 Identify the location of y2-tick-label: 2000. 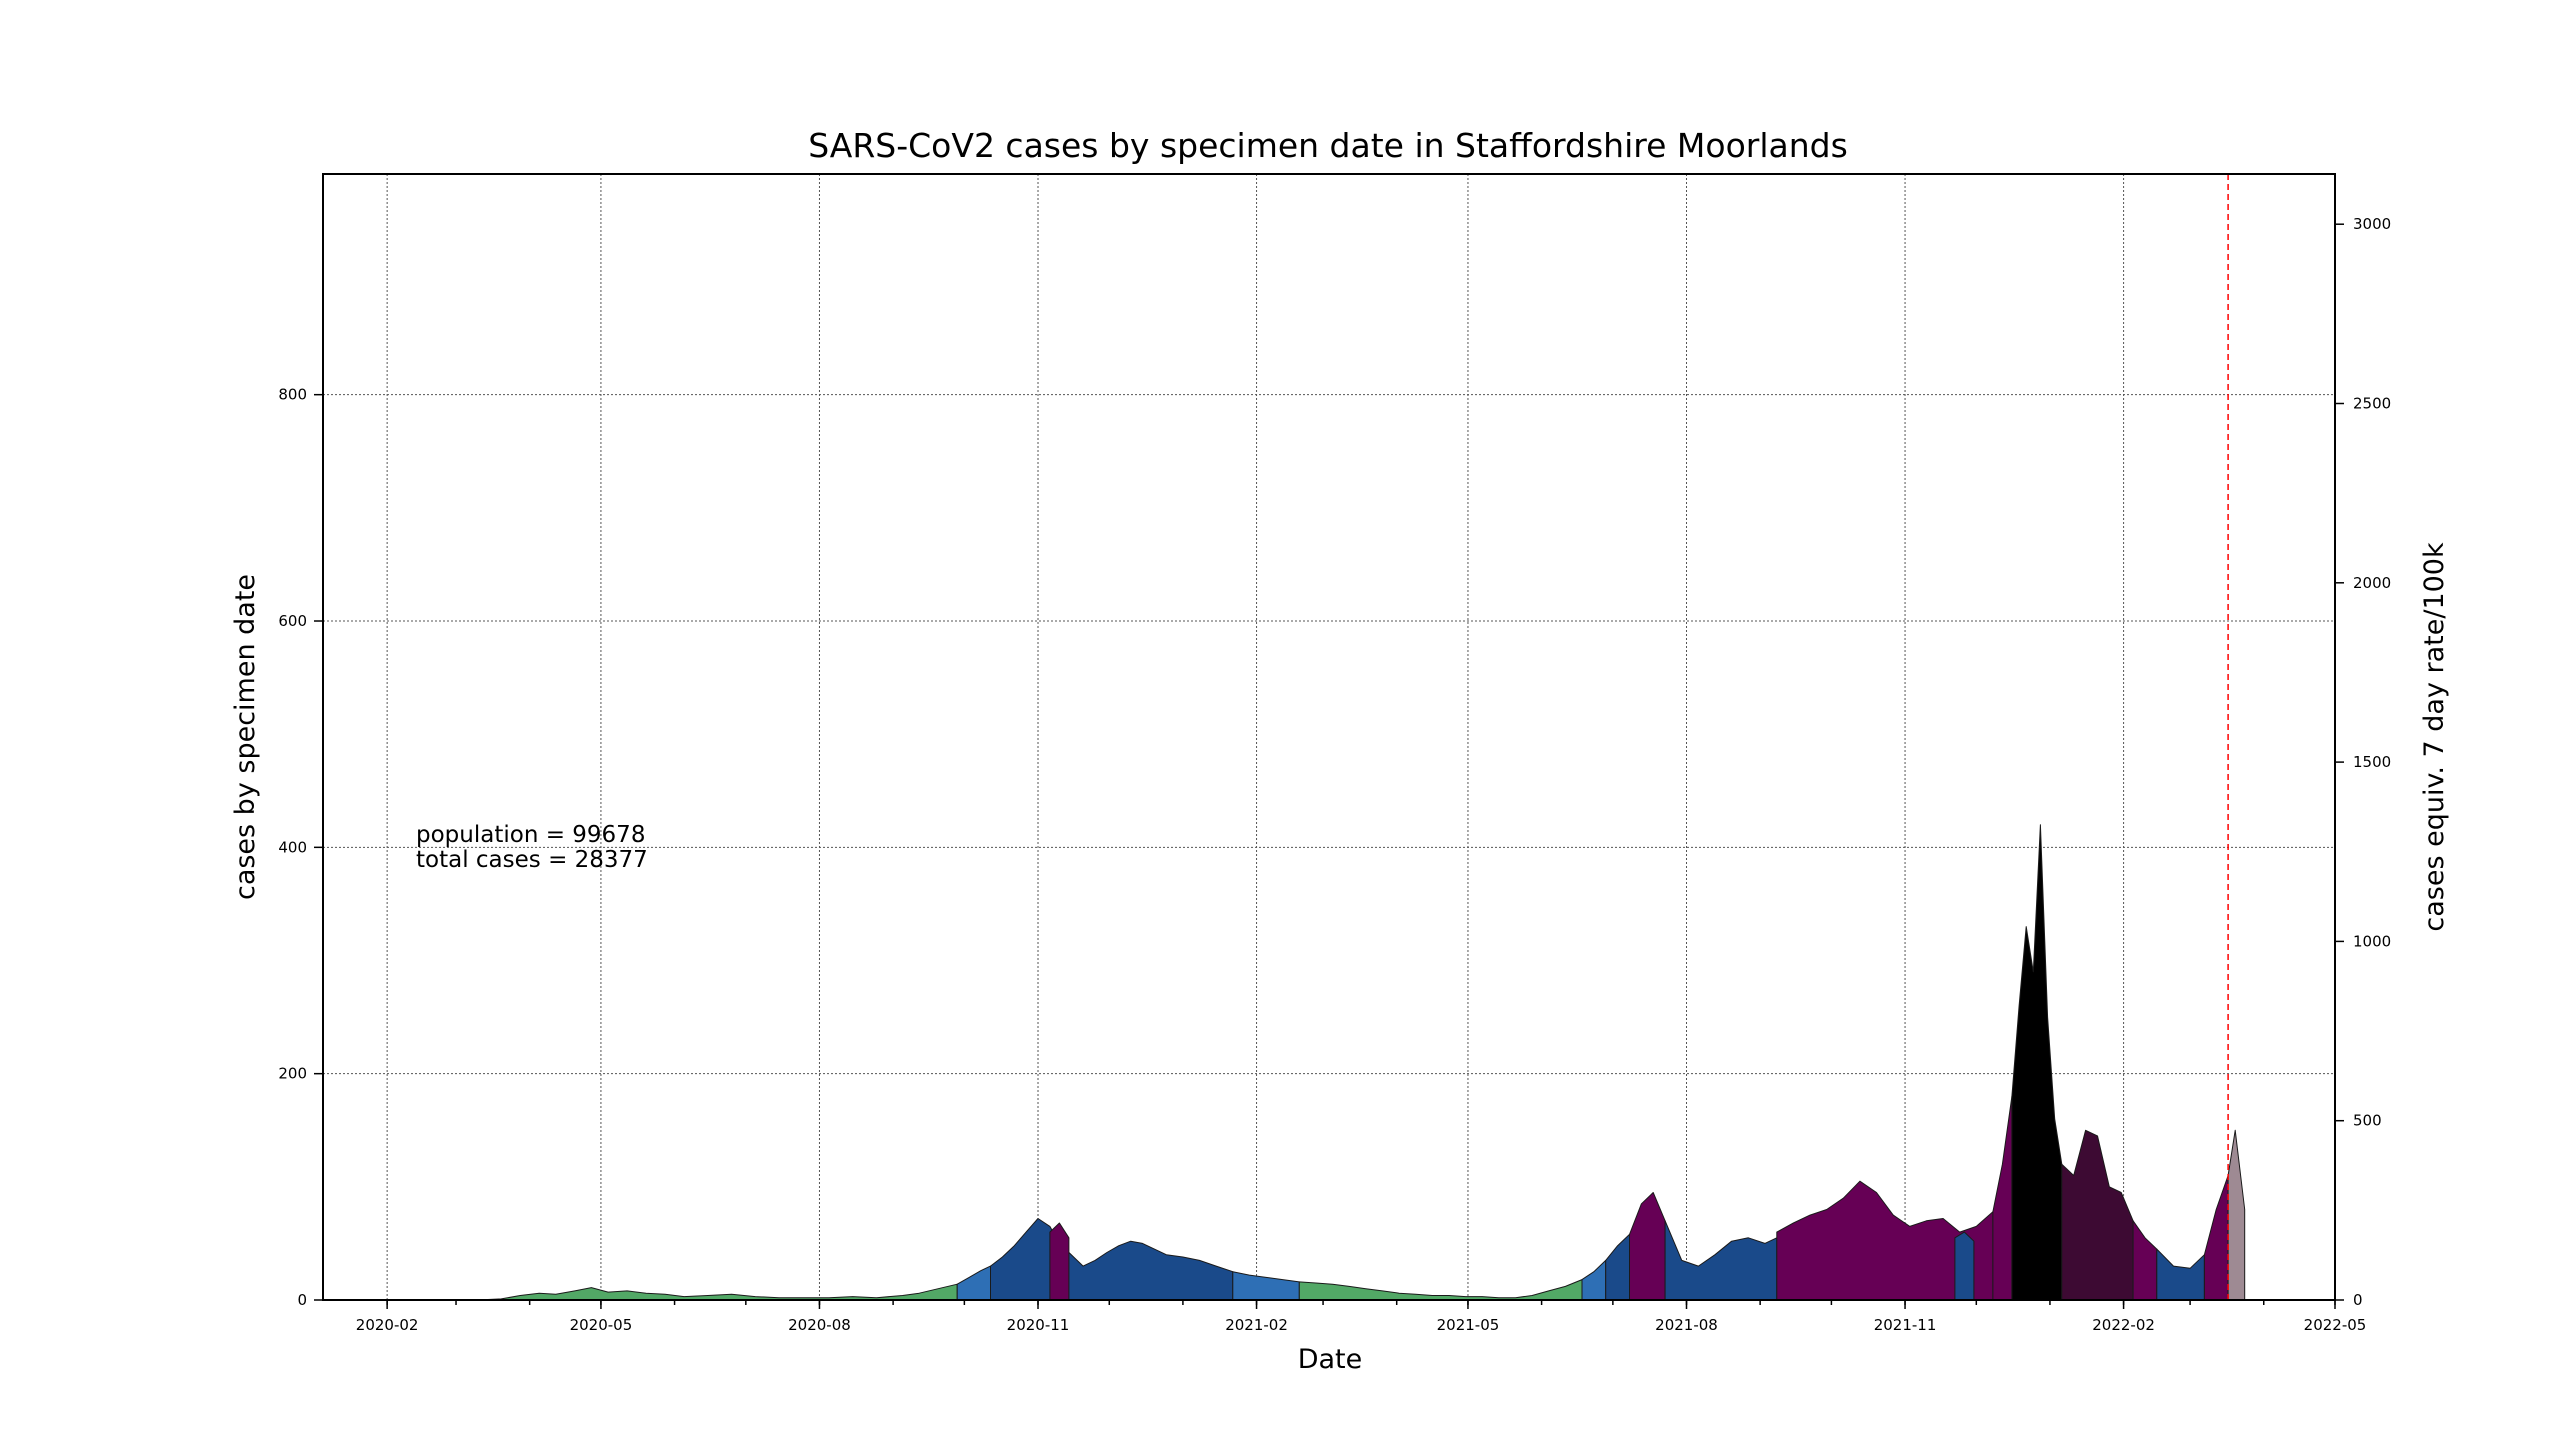
(2372, 583).